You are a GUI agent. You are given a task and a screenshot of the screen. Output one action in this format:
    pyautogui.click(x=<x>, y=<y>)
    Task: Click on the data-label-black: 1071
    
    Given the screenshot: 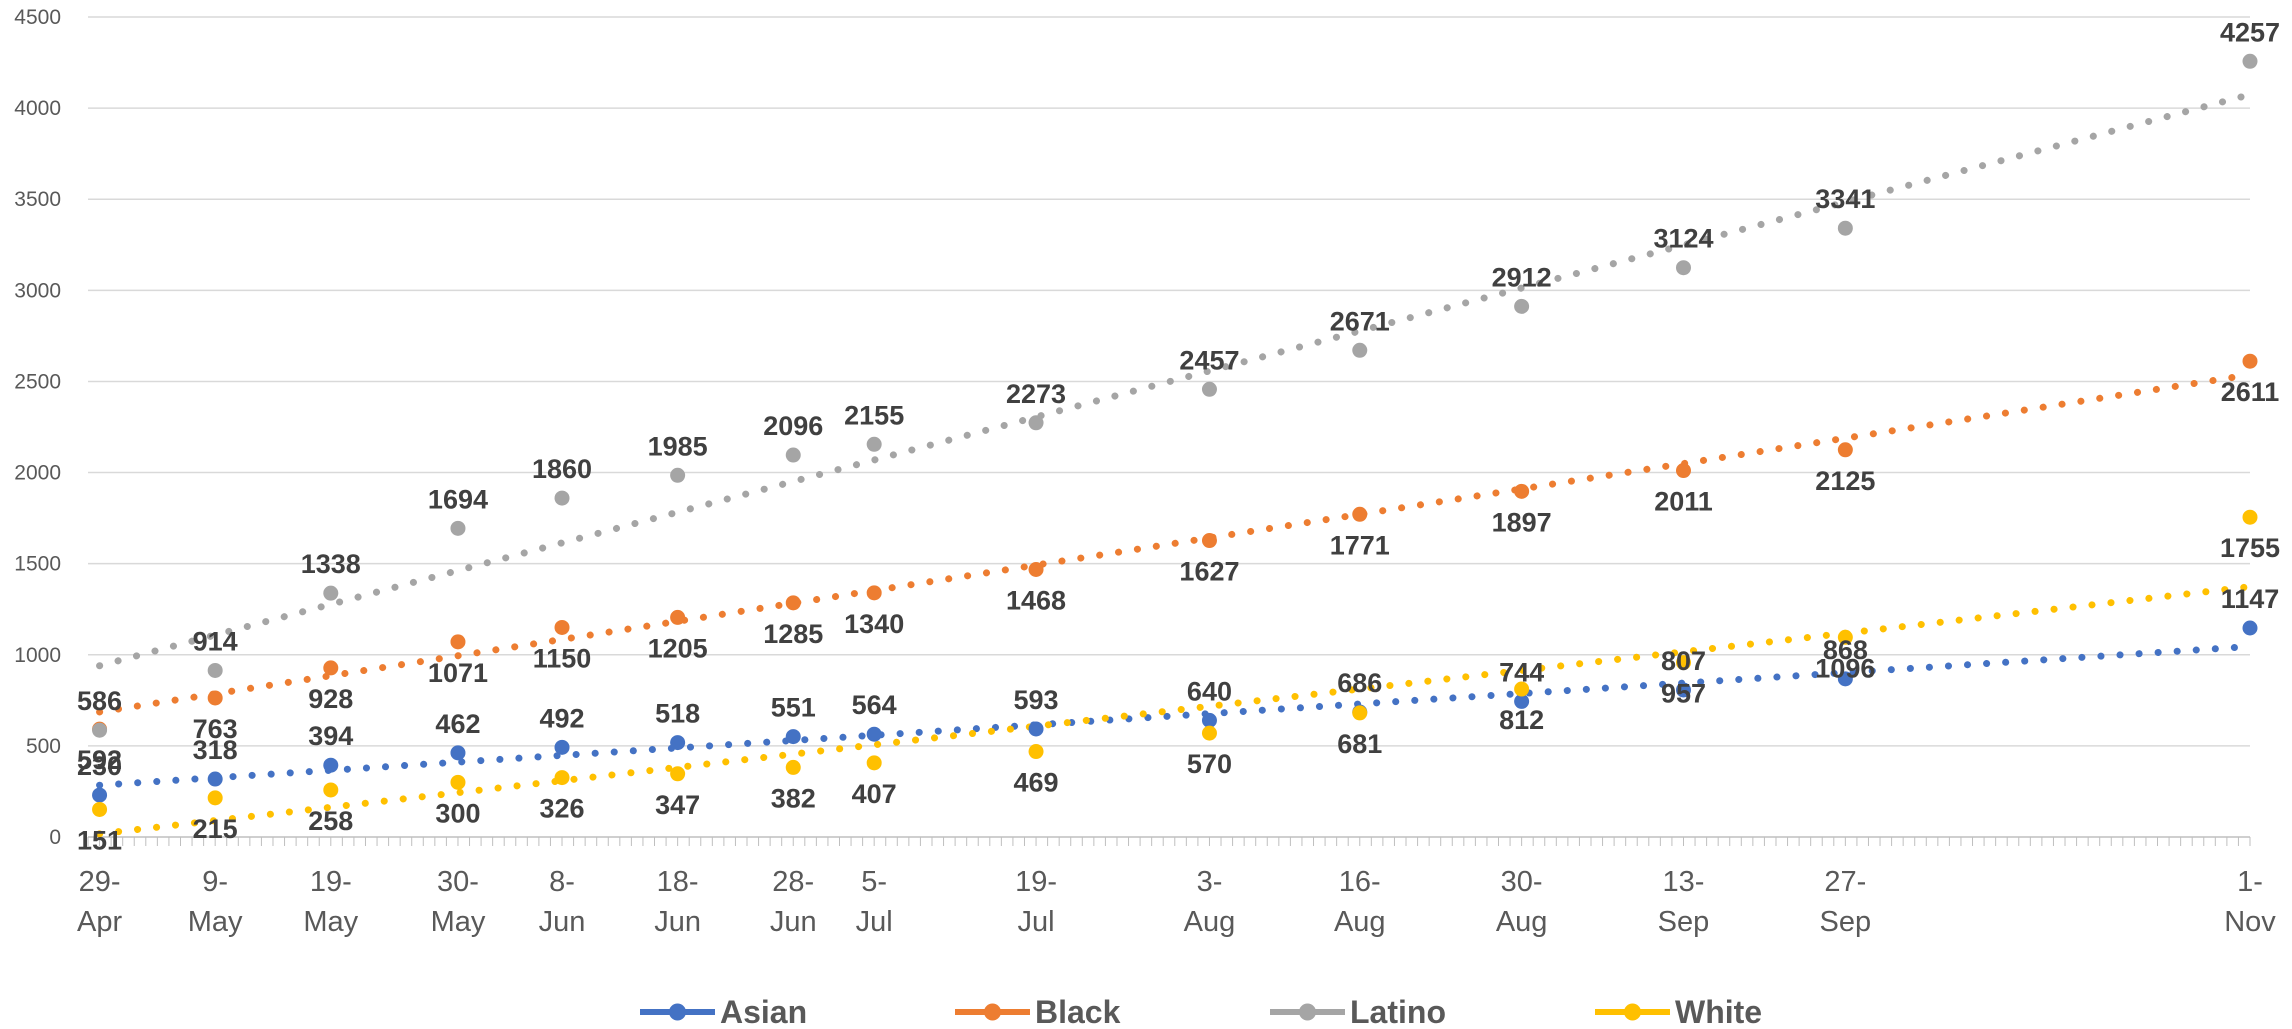 What is the action you would take?
    pyautogui.click(x=458, y=673)
    